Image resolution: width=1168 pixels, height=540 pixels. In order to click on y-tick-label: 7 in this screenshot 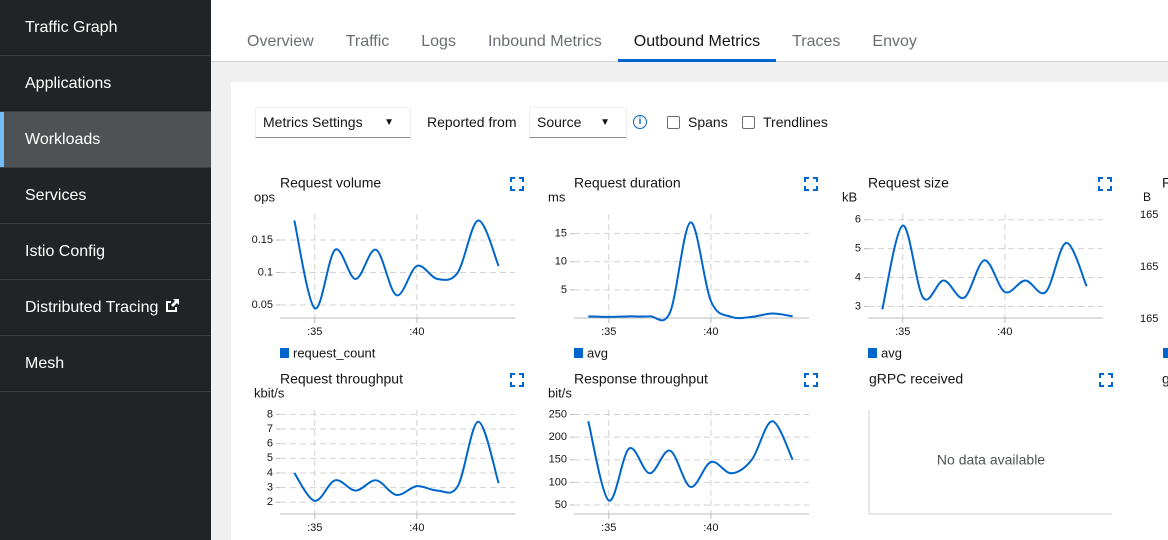, I will do `click(270, 429)`.